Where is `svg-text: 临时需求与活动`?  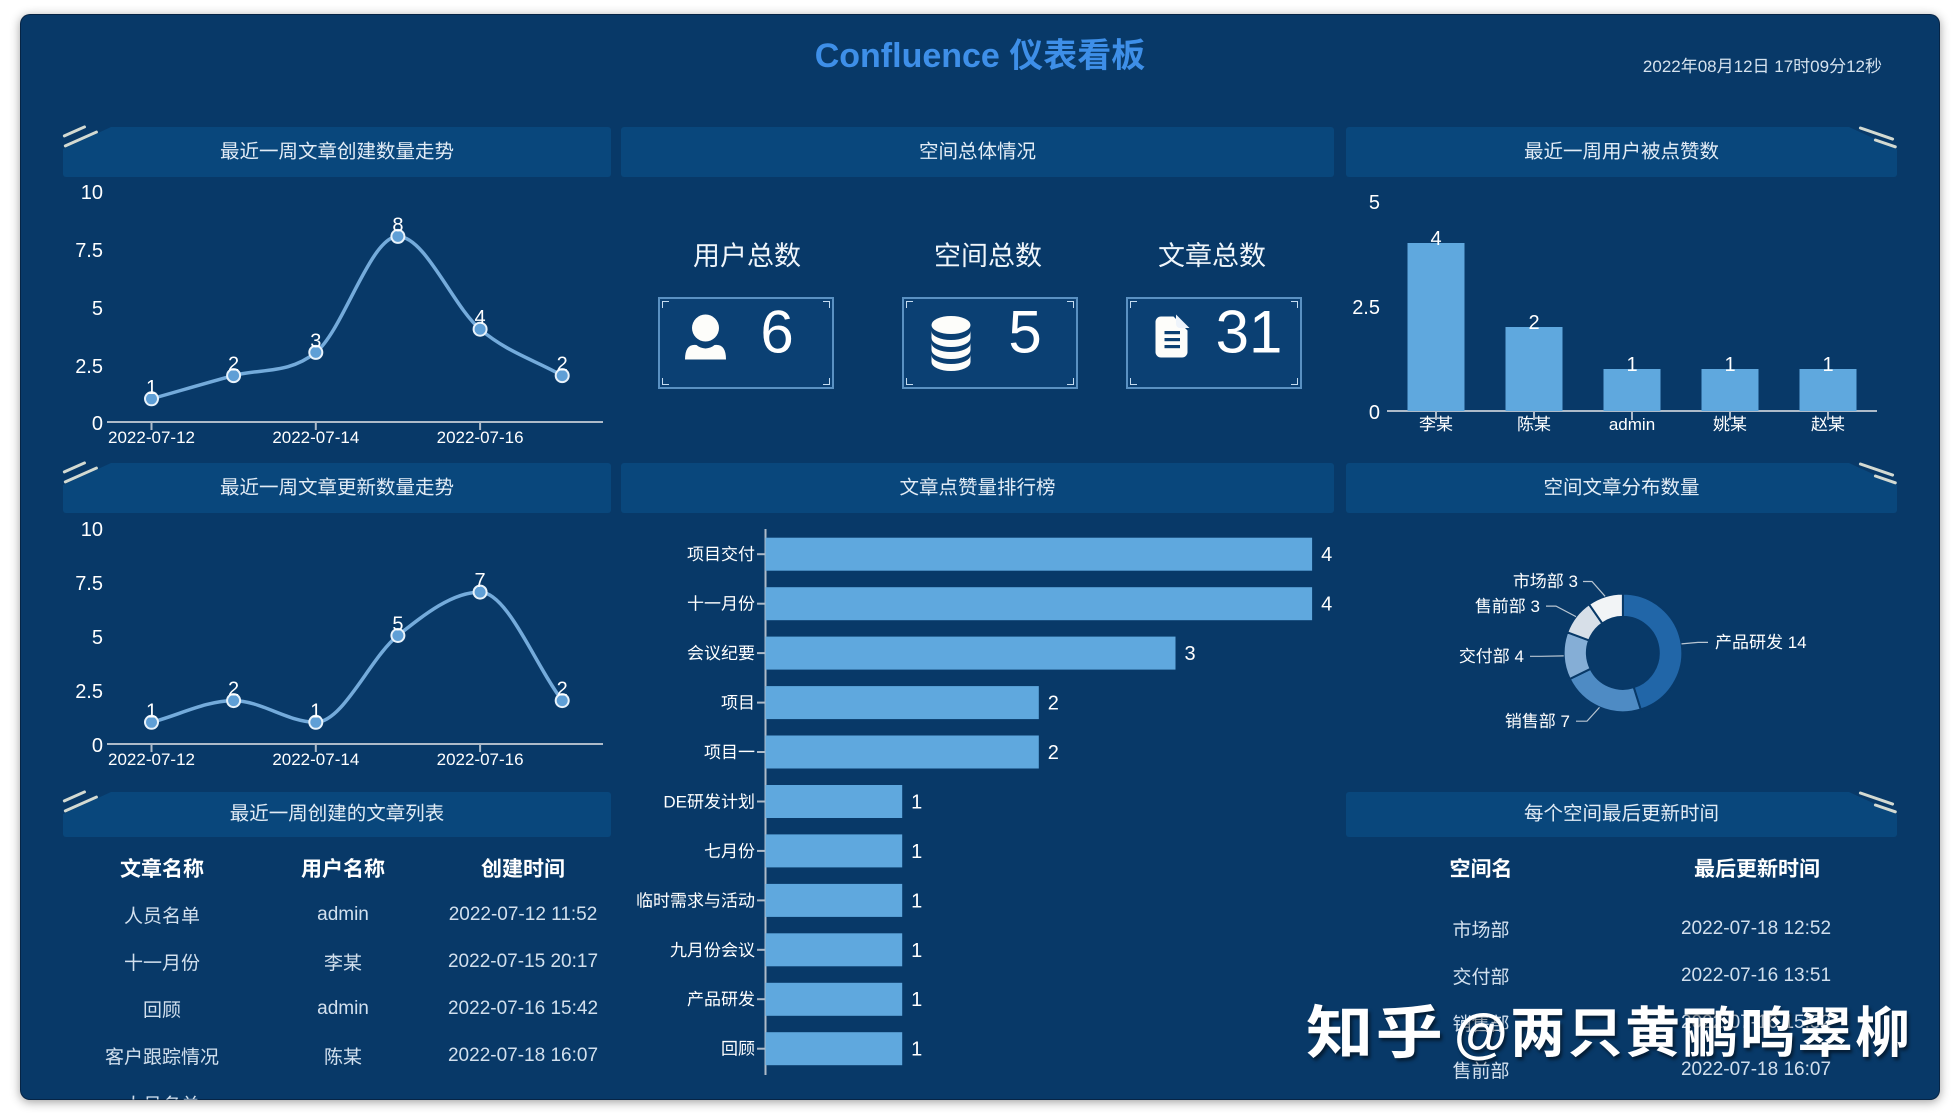
svg-text: 临时需求与活动 is located at coordinates (695, 900).